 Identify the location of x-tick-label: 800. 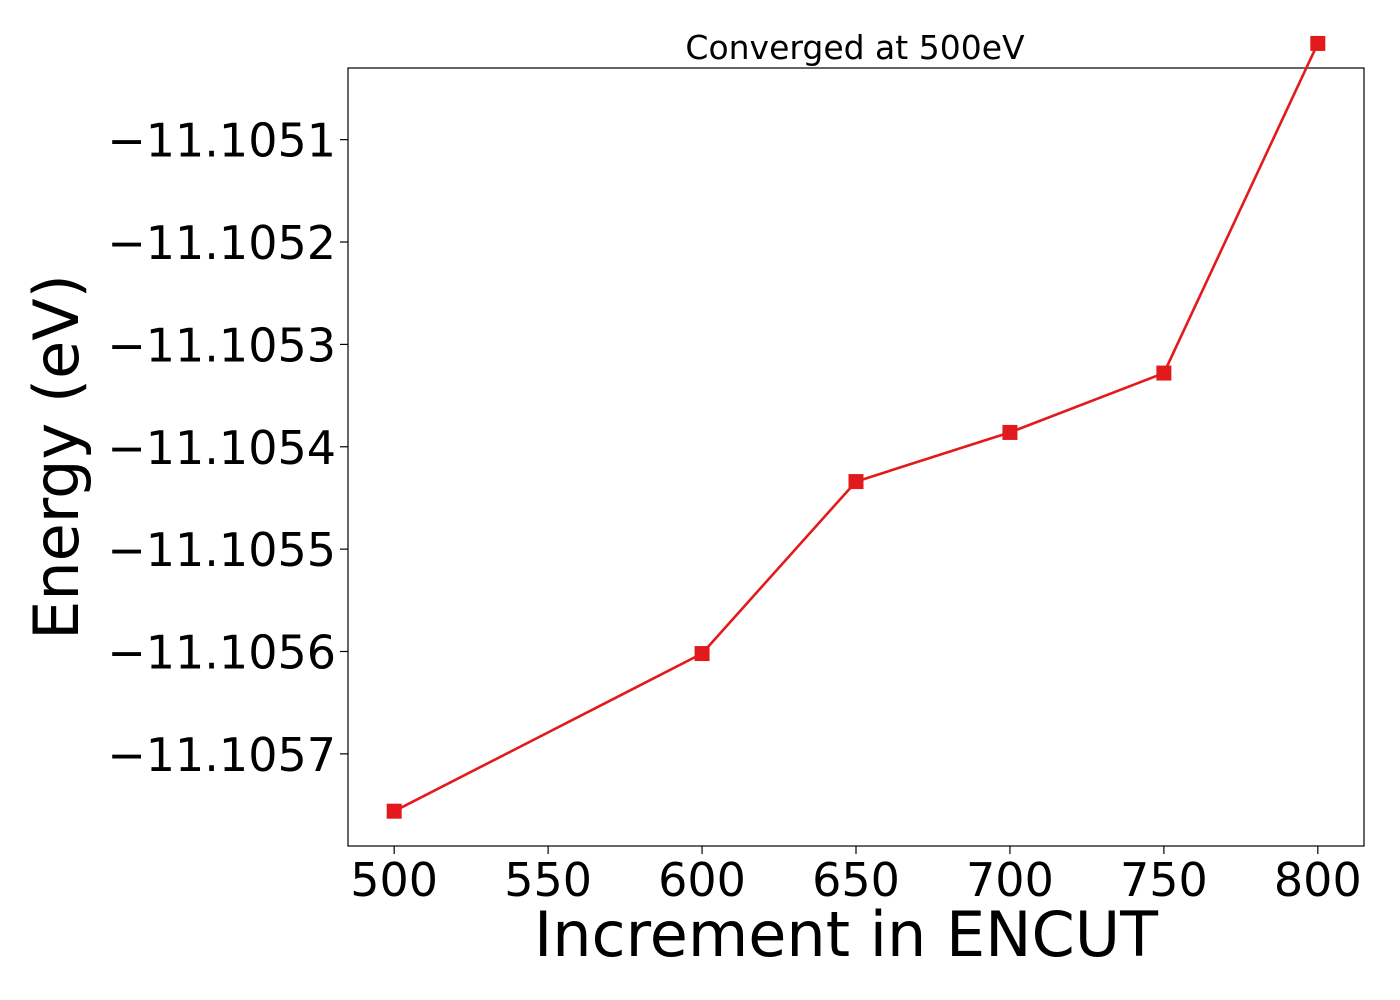
(1318, 880).